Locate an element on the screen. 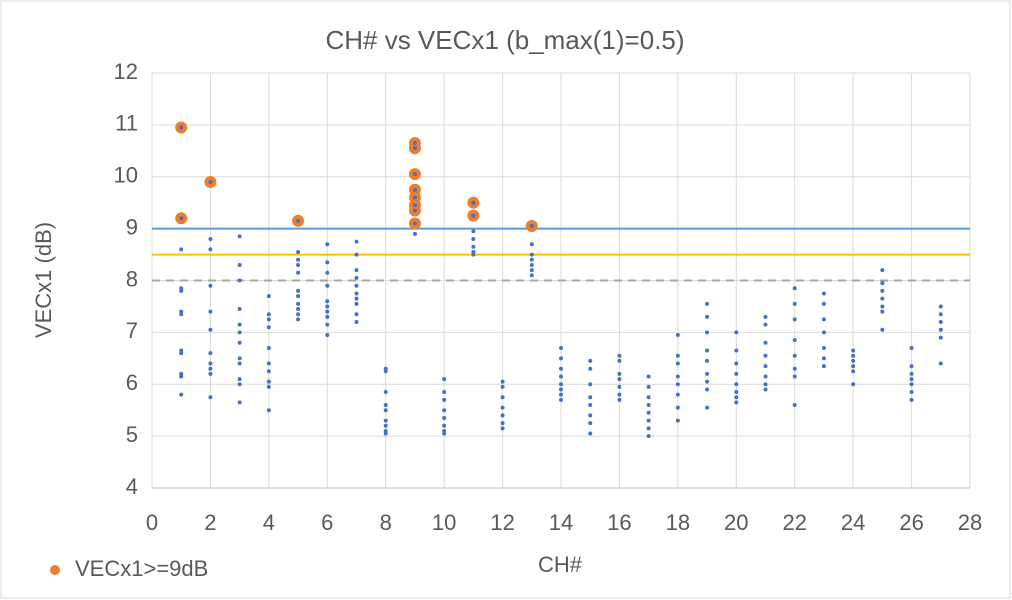 The width and height of the screenshot is (1012, 600). x-tick-label: 22 is located at coordinates (794, 522).